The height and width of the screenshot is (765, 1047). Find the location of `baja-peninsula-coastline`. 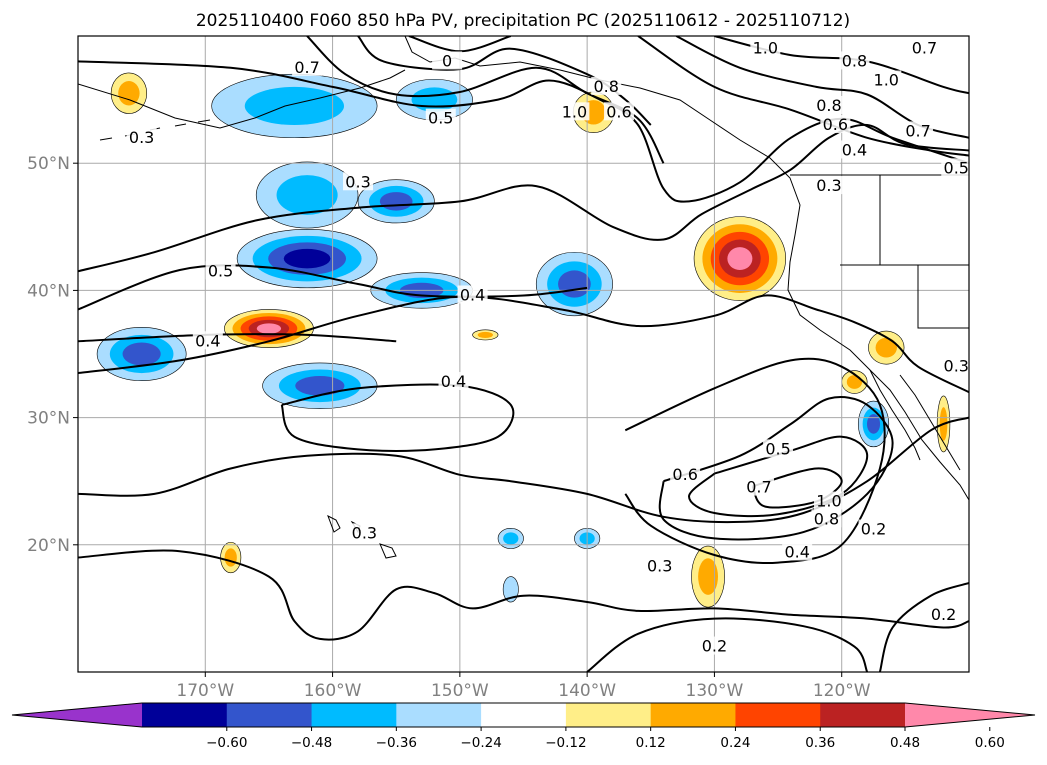

baja-peninsula-coastline is located at coordinates (895, 415).